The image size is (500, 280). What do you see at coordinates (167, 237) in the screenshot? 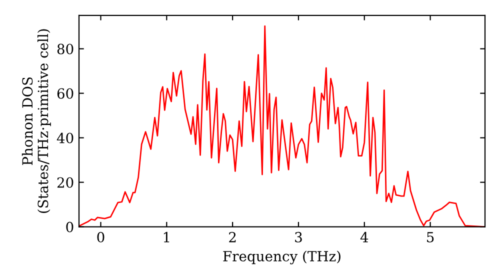
I see `x-tick-label: 1` at bounding box center [167, 237].